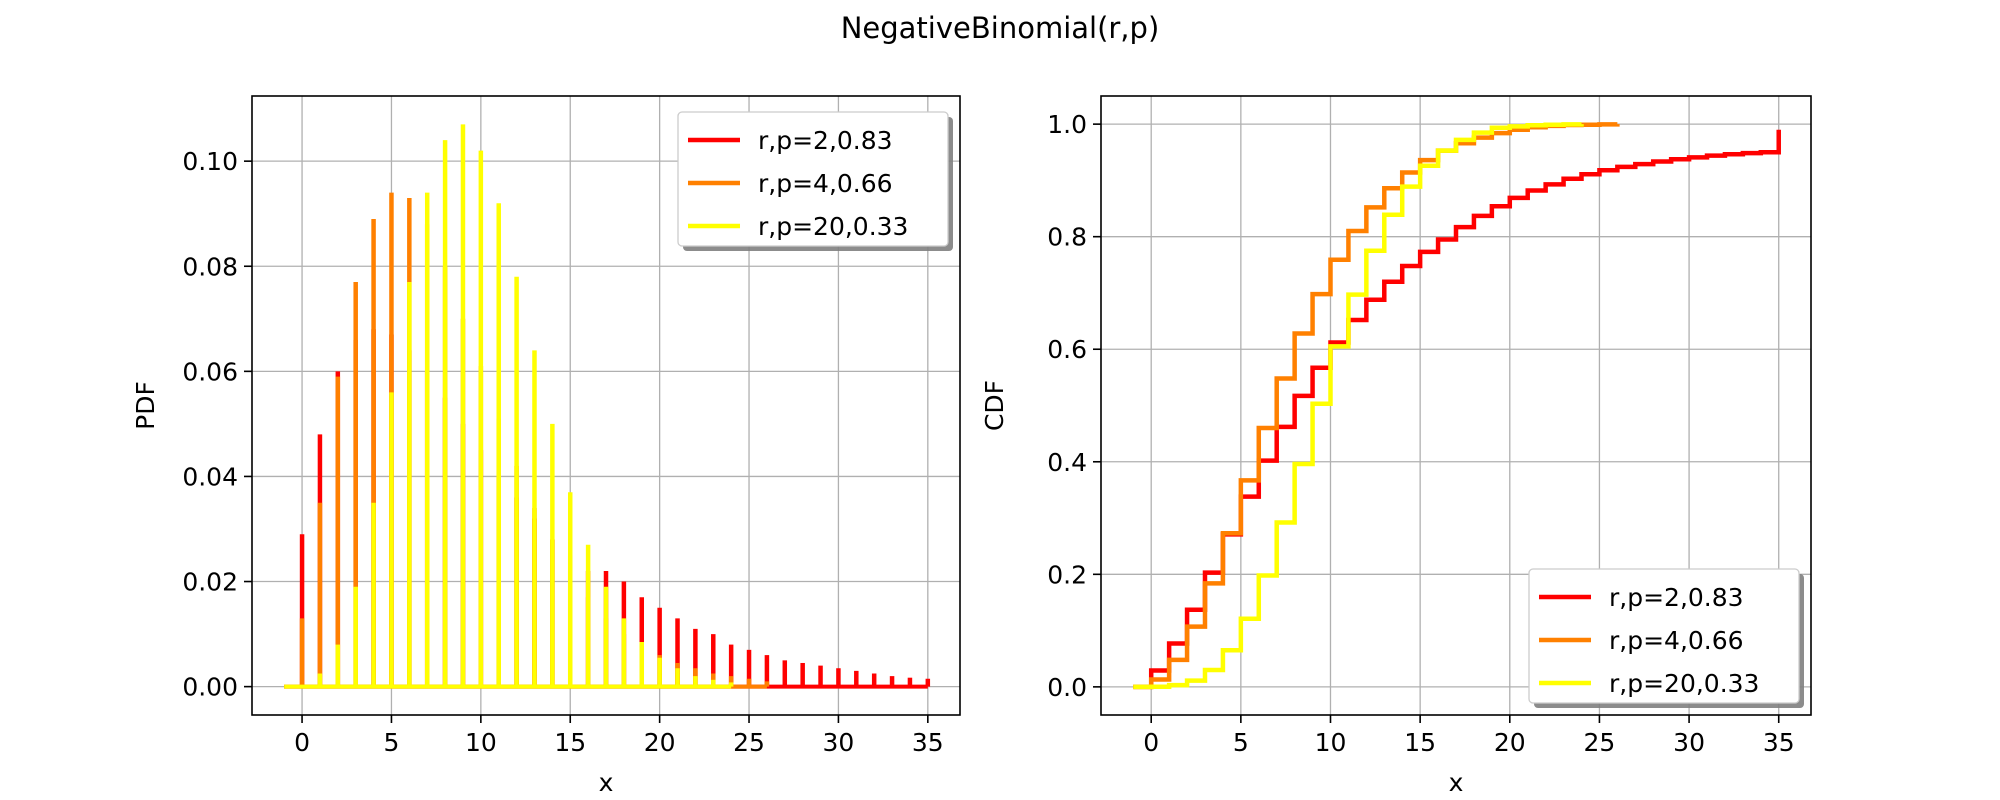 This screenshot has height=800, width=2000. What do you see at coordinates (145, 405) in the screenshot?
I see `y-axis-label: PDF` at bounding box center [145, 405].